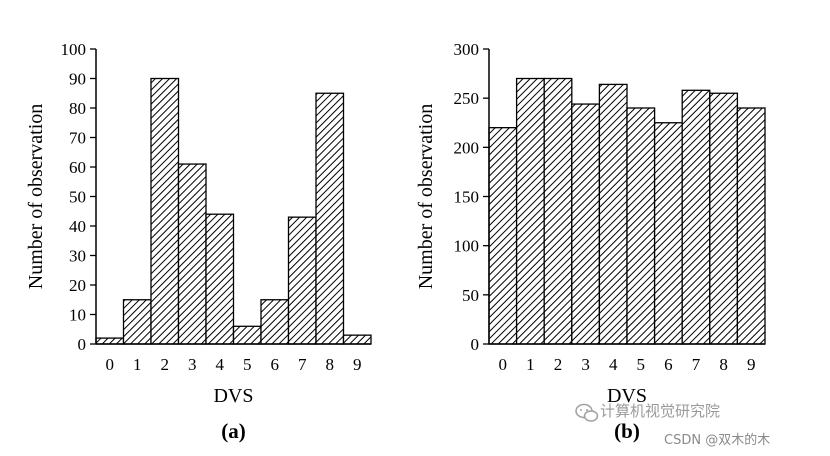 Image resolution: width=830 pixels, height=456 pixels. What do you see at coordinates (77, 256) in the screenshot?
I see `y-tick-label: 30` at bounding box center [77, 256].